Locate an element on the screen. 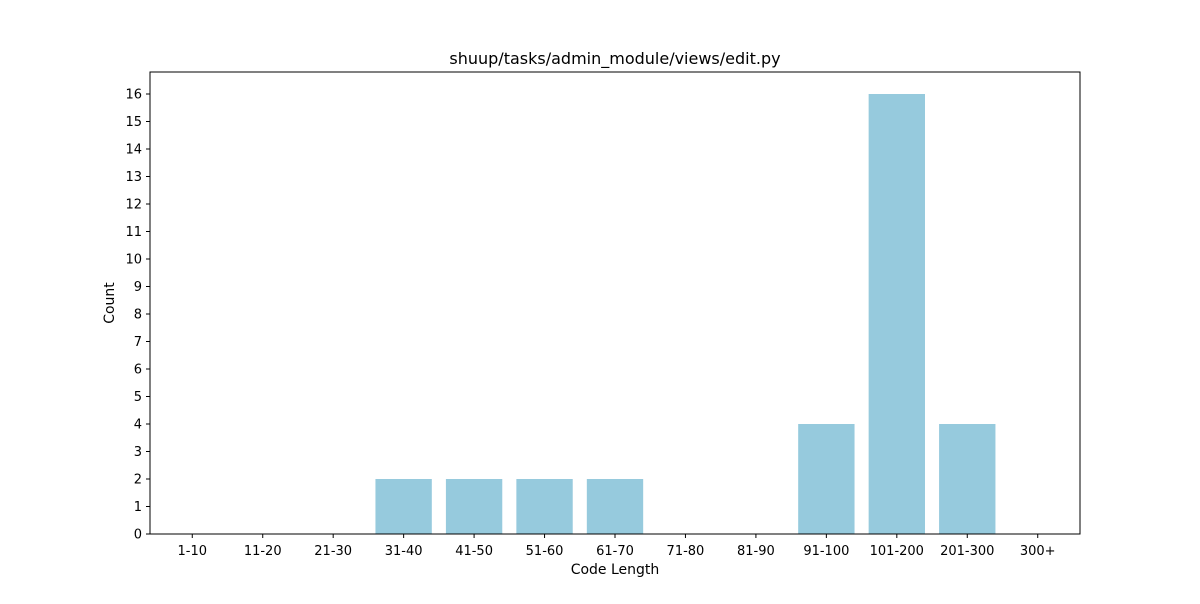 Image resolution: width=1200 pixels, height=604 pixels. y-tick-label: 11 is located at coordinates (133, 232).